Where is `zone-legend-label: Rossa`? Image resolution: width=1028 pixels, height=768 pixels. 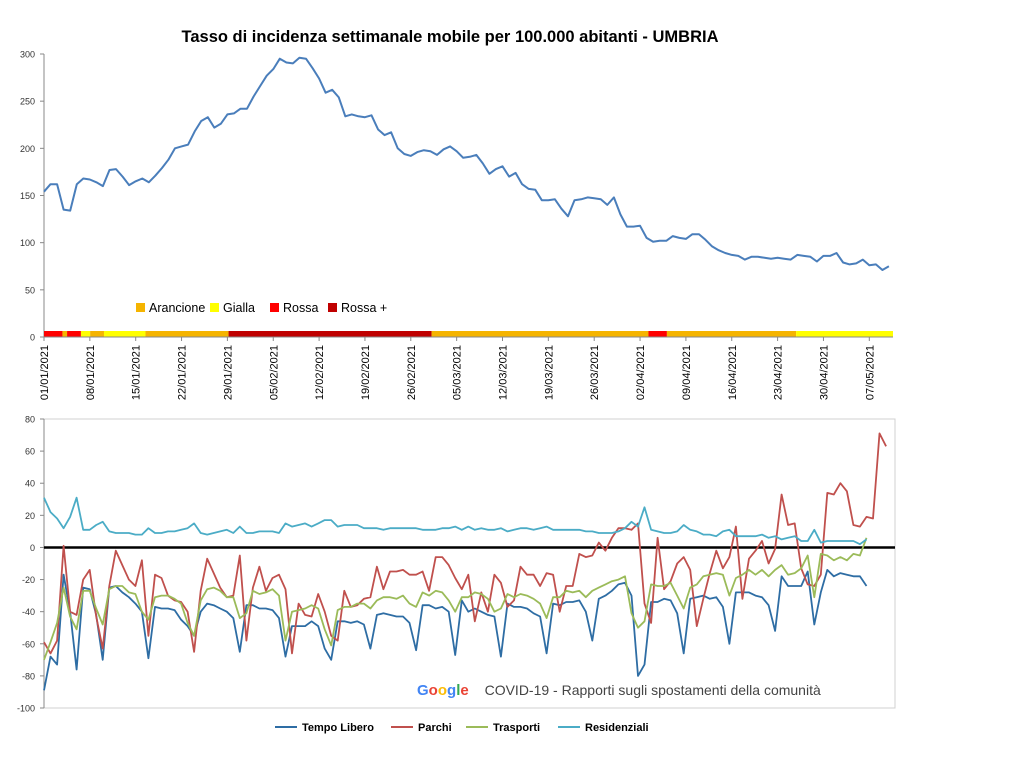 zone-legend-label: Rossa is located at coordinates (300, 308).